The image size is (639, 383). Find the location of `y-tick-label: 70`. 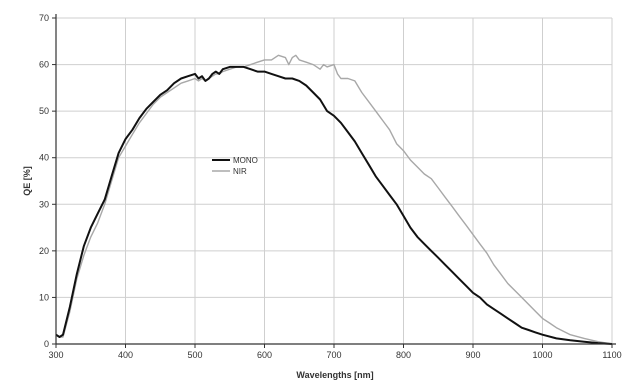

y-tick-label: 70 is located at coordinates (44, 18).